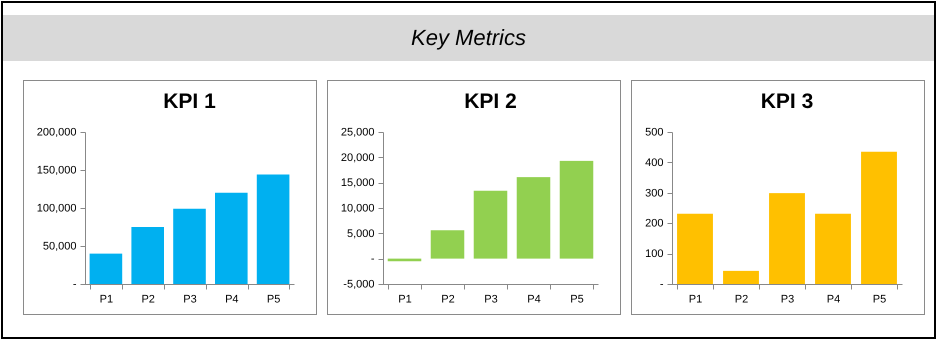 This screenshot has width=937, height=340. What do you see at coordinates (56, 170) in the screenshot?
I see `y-tick-label: 150,000` at bounding box center [56, 170].